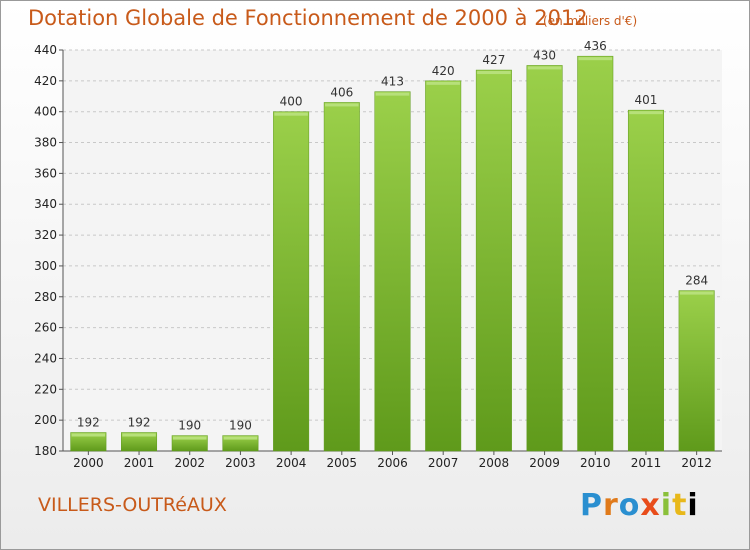 This screenshot has width=750, height=550. What do you see at coordinates (646, 463) in the screenshot?
I see `x-tick-label: 2011` at bounding box center [646, 463].